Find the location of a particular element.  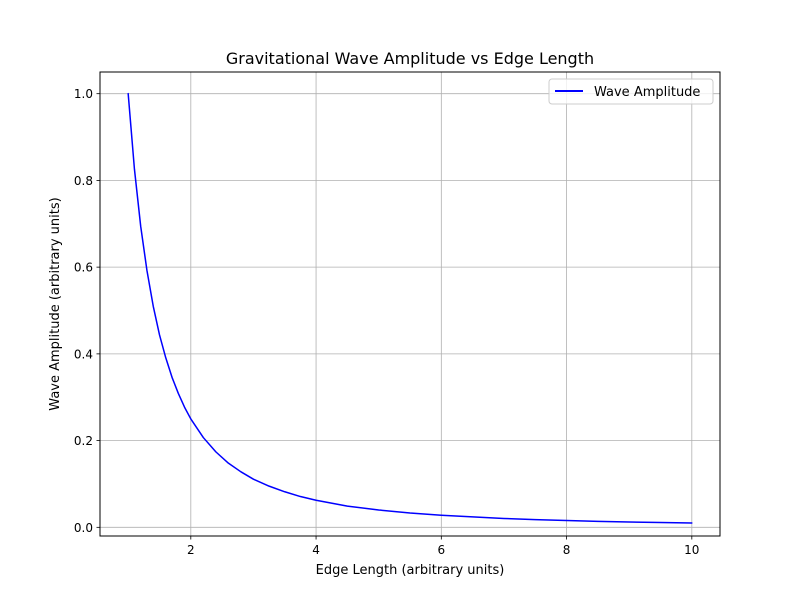

y-tick-label: 0.0 is located at coordinates (83, 528).